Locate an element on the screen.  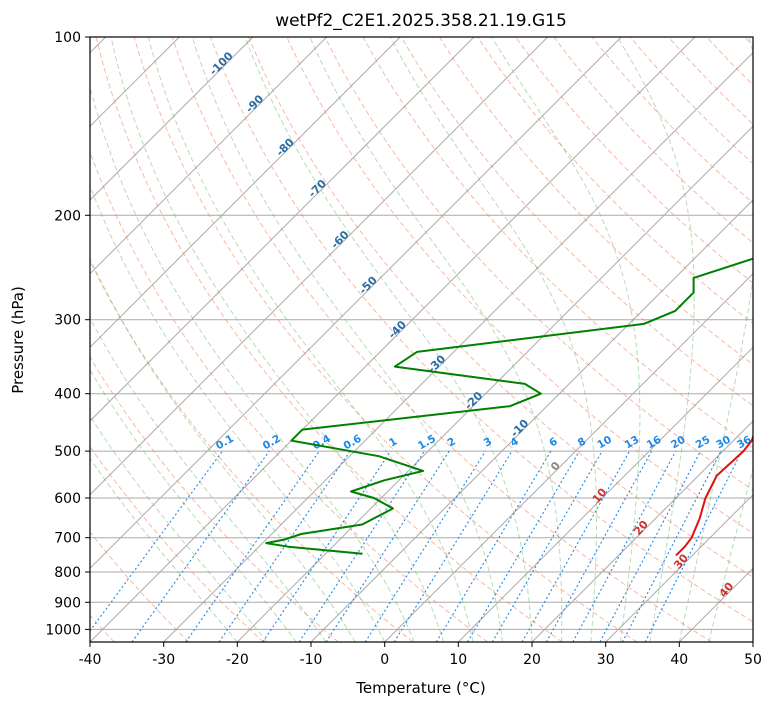
x-tick-label: 30 is located at coordinates (606, 660).